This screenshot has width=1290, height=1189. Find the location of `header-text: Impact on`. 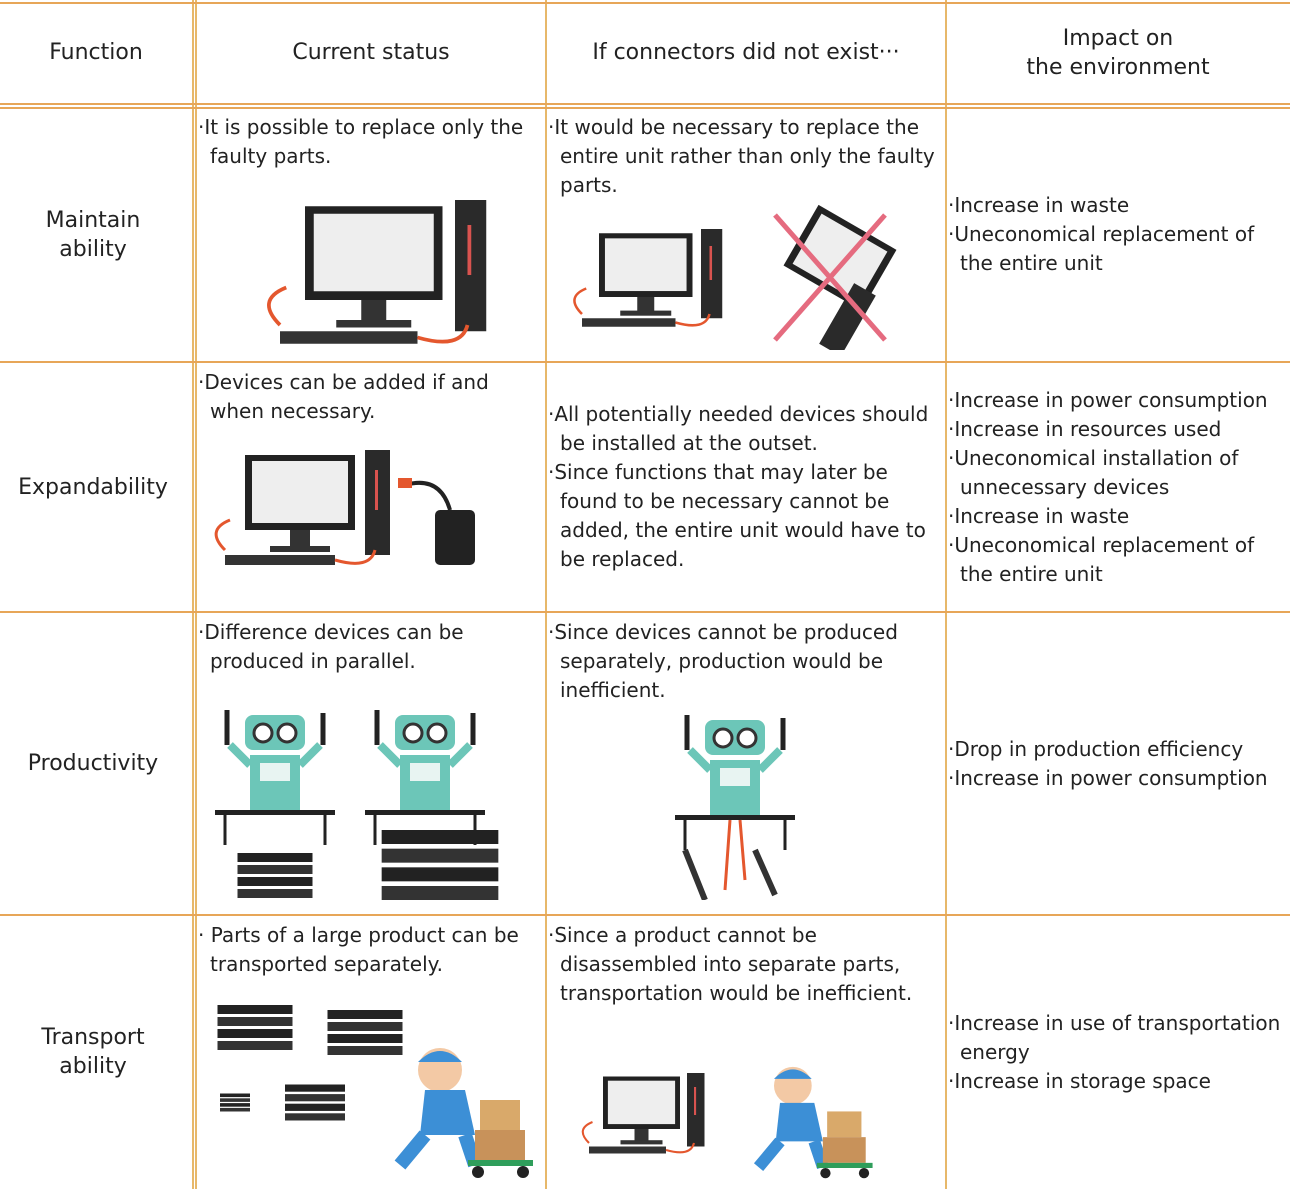

header-text: Impact on is located at coordinates (1118, 38).